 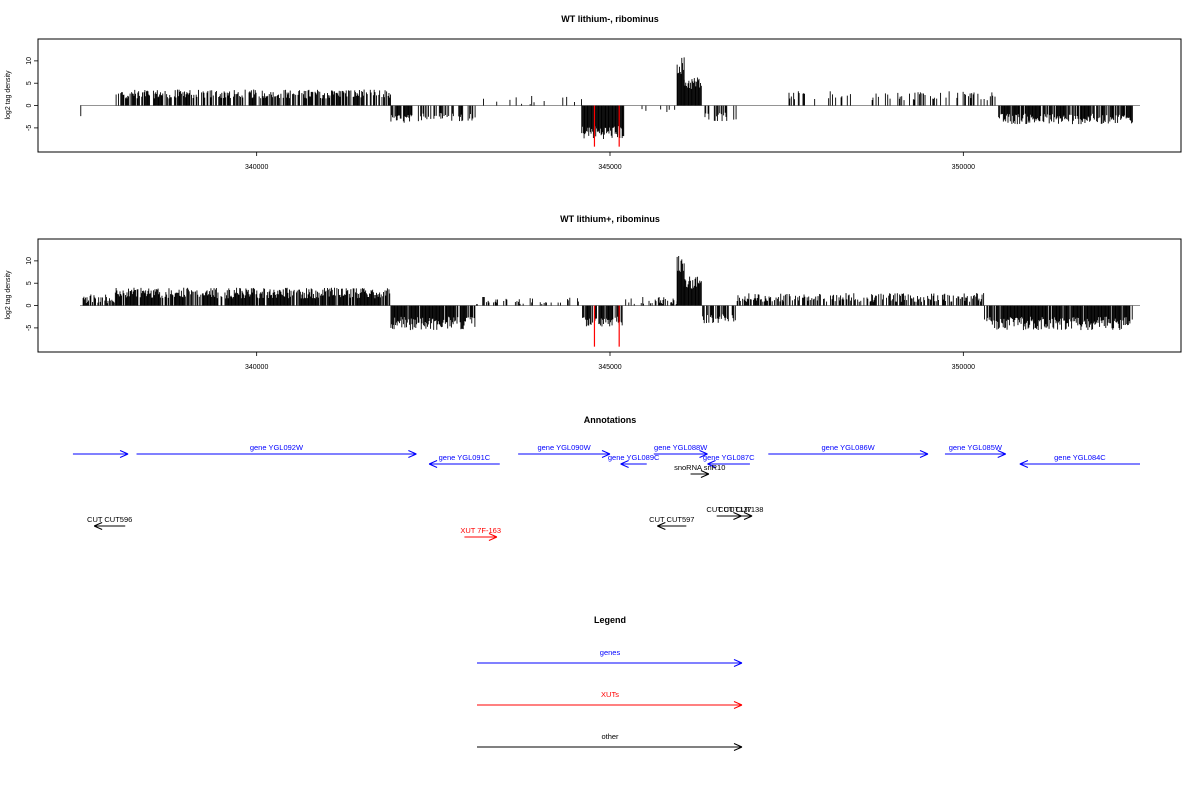 I want to click on annotation-feature: CUT CUT596, so click(x=109, y=522).